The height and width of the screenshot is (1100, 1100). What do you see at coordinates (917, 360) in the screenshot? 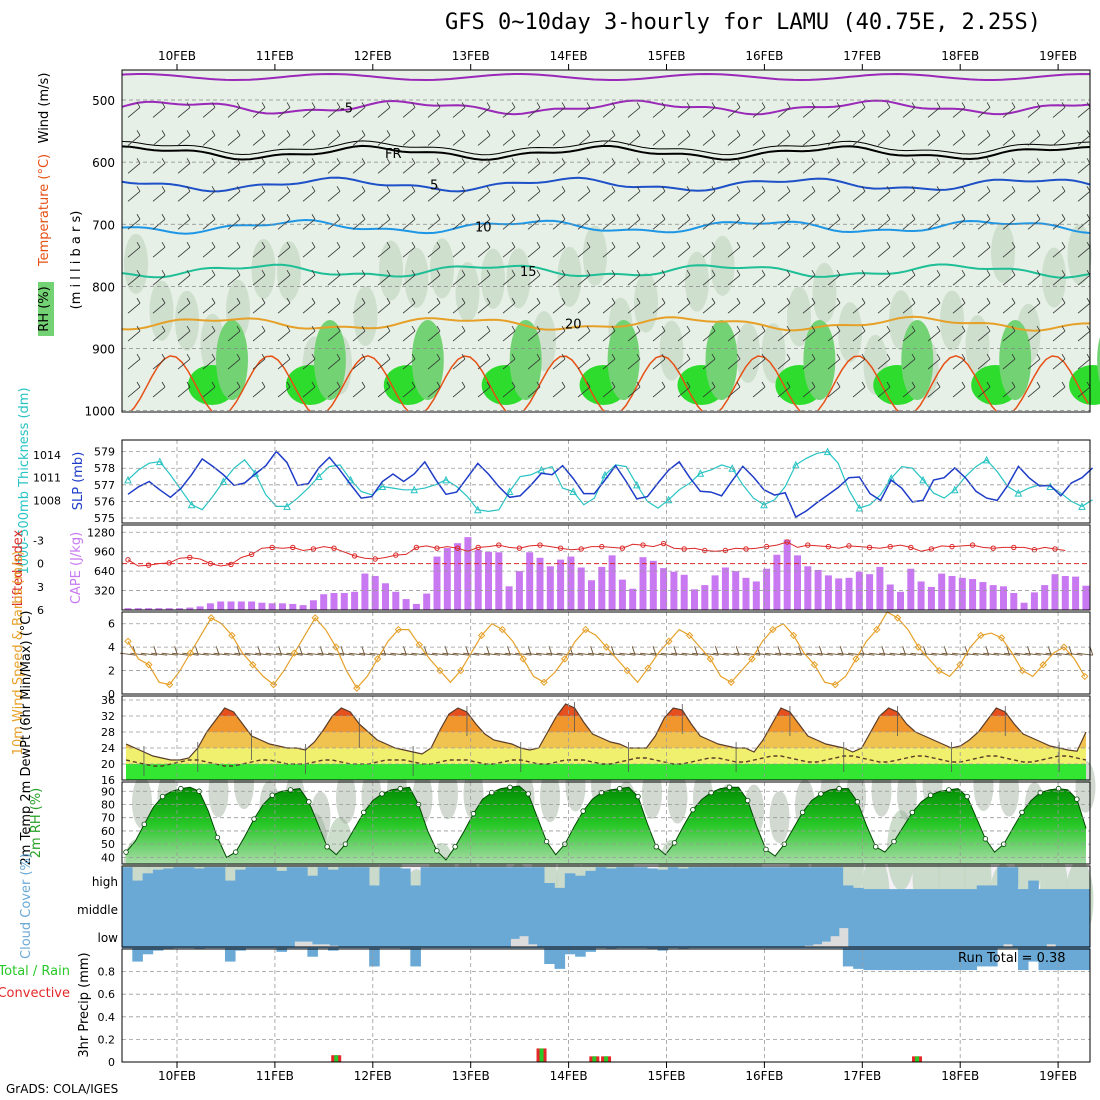
I see `rh-patch-high` at bounding box center [917, 360].